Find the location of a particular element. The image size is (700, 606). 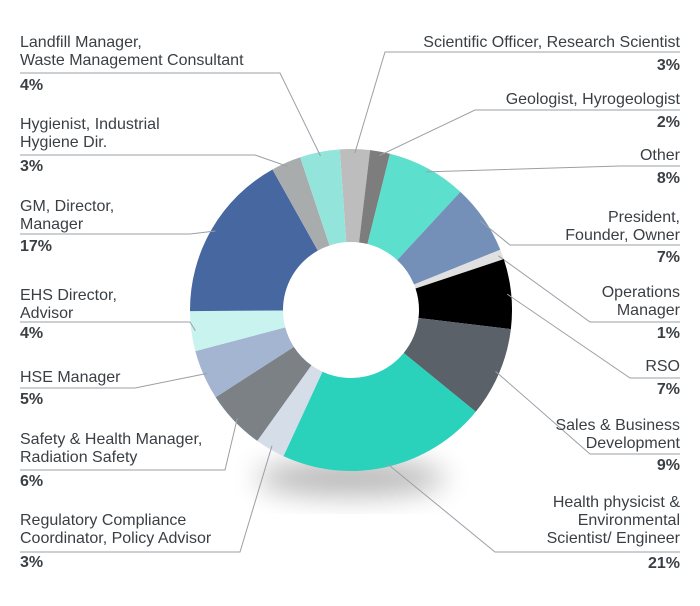

slice-value-label: 17% is located at coordinates (36, 246).